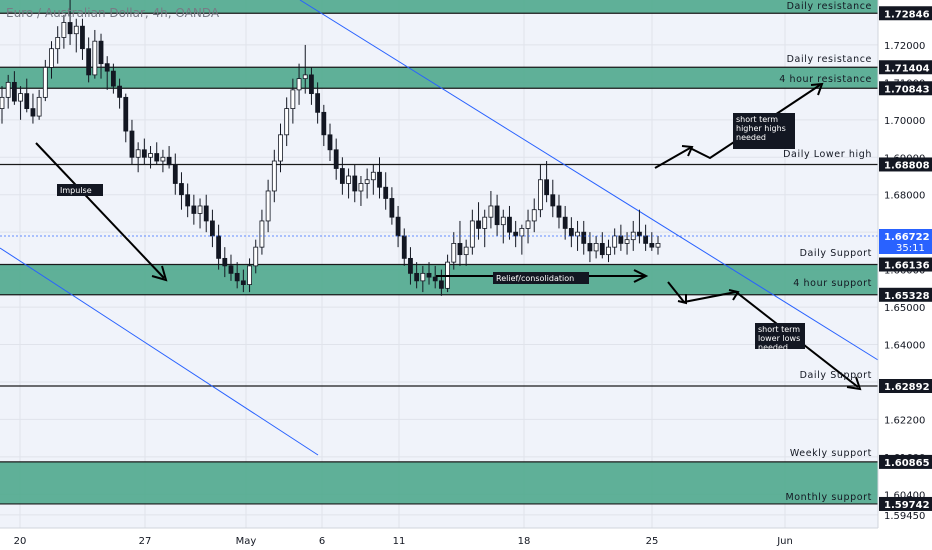  I want to click on price-badge-text: 1.71404, so click(907, 68).